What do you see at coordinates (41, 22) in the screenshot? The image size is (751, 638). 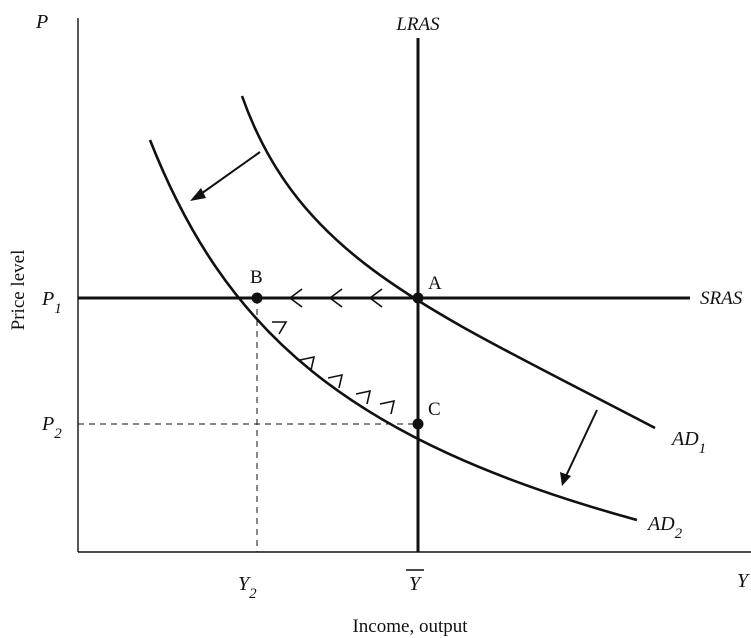 I see `p-axis-label: P` at bounding box center [41, 22].